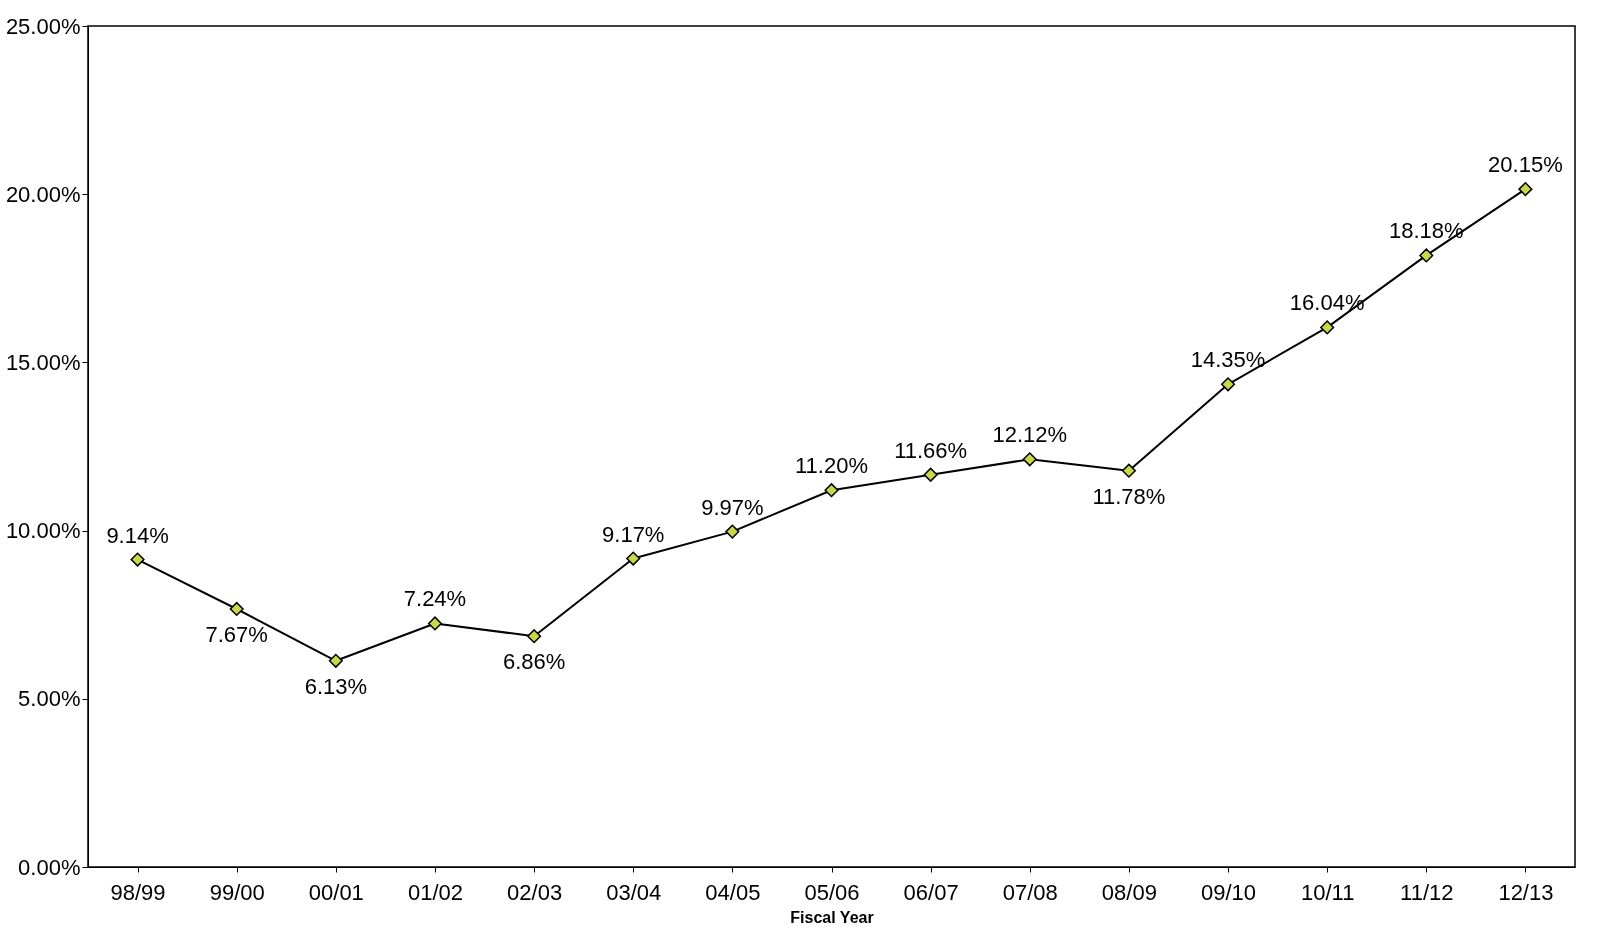 The width and height of the screenshot is (1608, 947). Describe the element at coordinates (1030, 892) in the screenshot. I see `x-tick-label: 07/08` at that location.